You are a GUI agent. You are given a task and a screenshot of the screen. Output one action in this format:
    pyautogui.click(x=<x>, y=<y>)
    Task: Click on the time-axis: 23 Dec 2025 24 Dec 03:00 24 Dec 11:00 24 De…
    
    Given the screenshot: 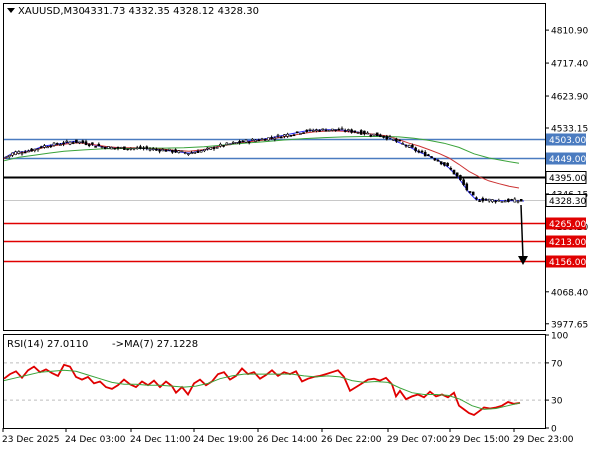 What is the action you would take?
    pyautogui.click(x=288, y=436)
    